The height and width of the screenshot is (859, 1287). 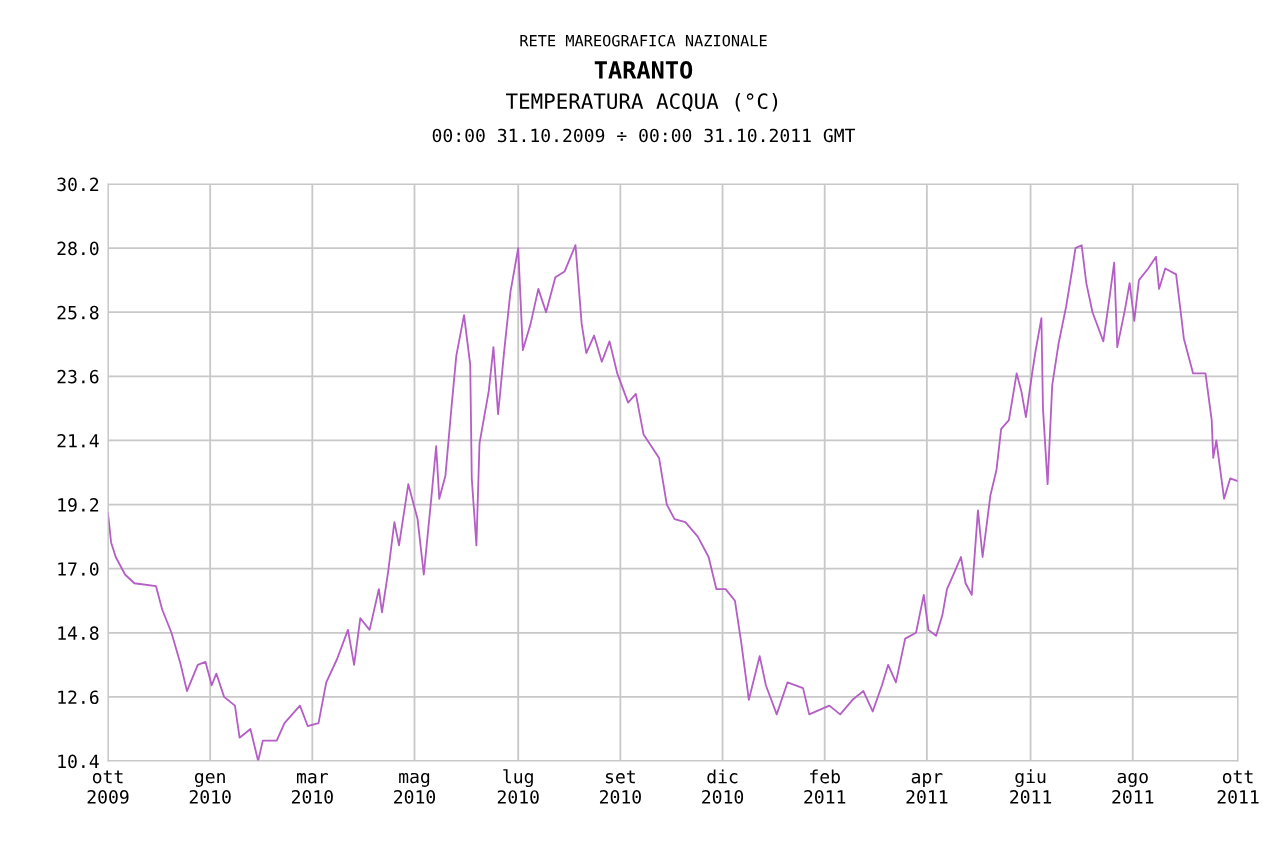 What do you see at coordinates (415, 788) in the screenshot?
I see `x-tick-label: mag 2010` at bounding box center [415, 788].